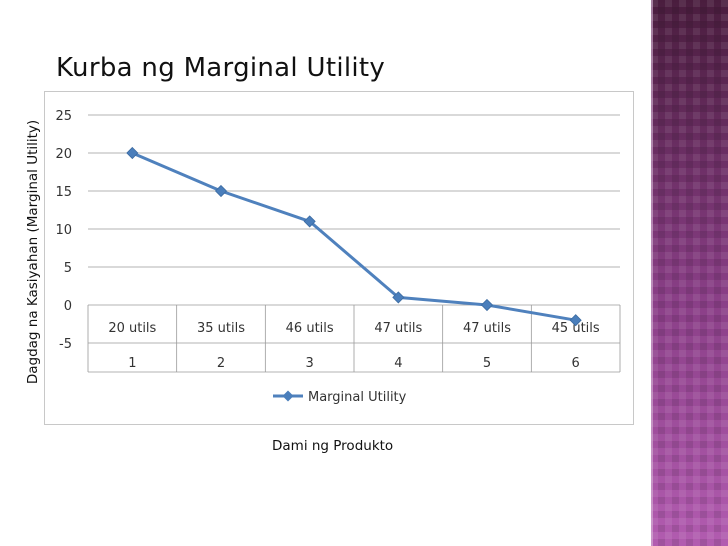 The width and height of the screenshot is (728, 546). What do you see at coordinates (63, 154) in the screenshot?
I see `y-tick-label: 20` at bounding box center [63, 154].